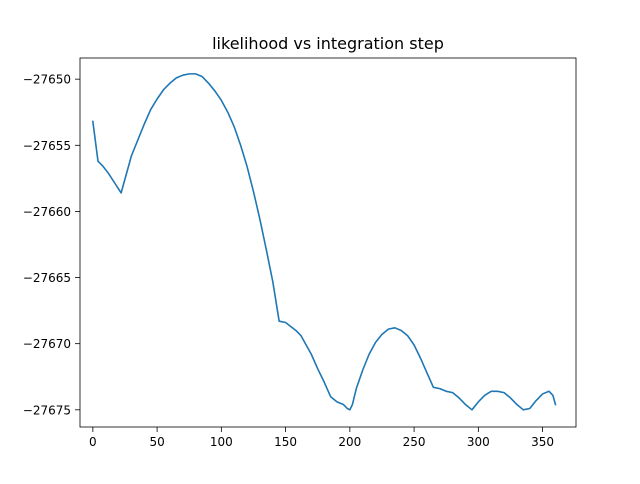 The height and width of the screenshot is (484, 640). I want to click on y-tick-label: −27670, so click(47, 344).